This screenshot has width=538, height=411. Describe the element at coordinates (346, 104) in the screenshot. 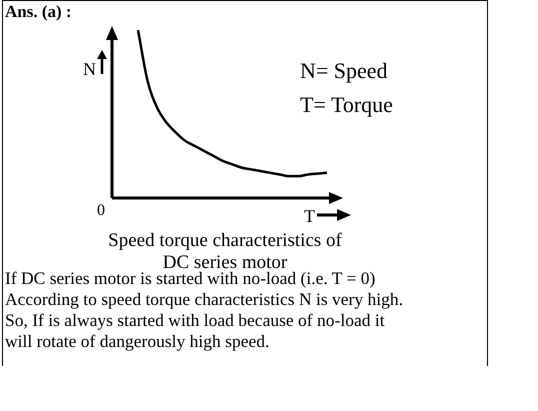

I see `annotation: T= Torque` at that location.